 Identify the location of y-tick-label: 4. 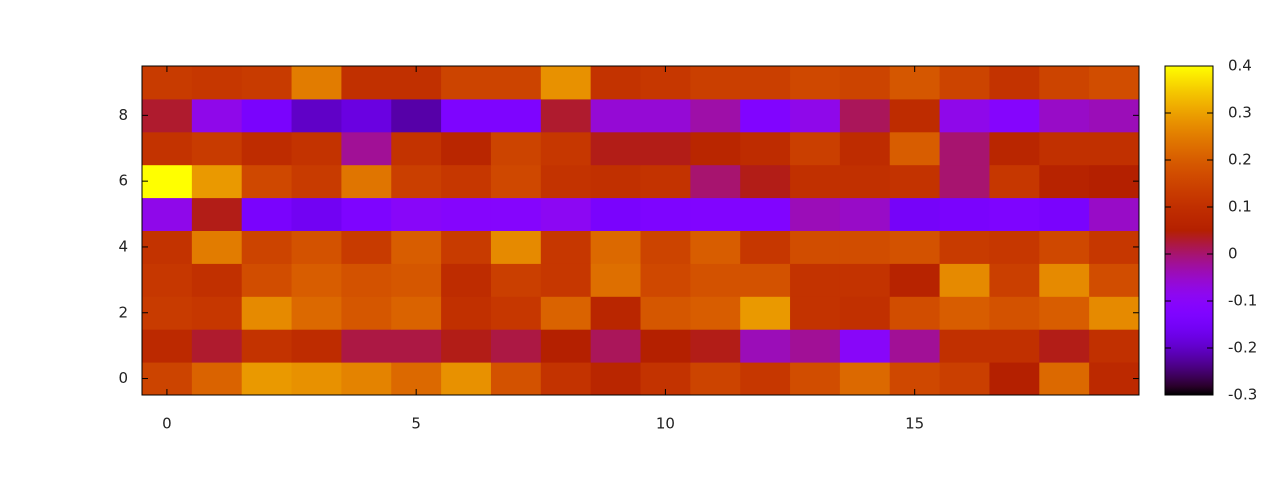
(123, 246).